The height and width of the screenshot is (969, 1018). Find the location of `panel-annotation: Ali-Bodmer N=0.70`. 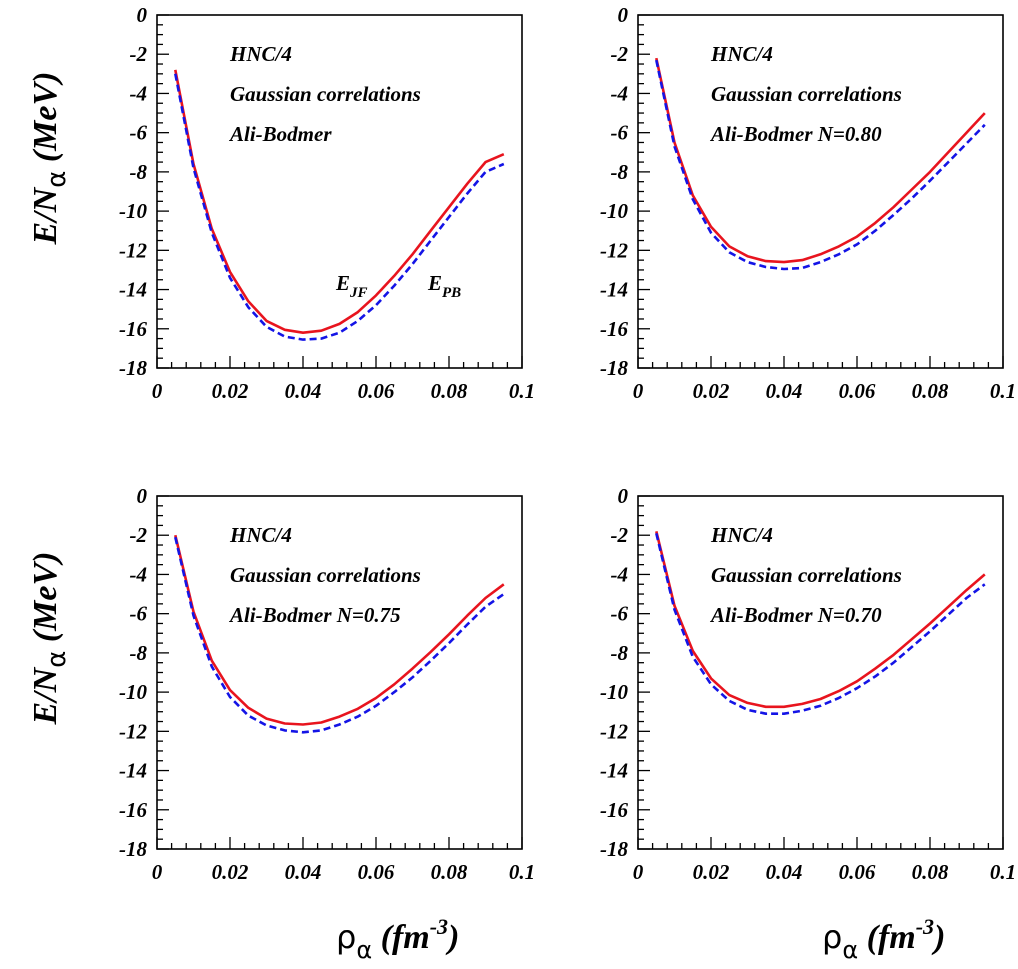

panel-annotation: Ali-Bodmer N=0.70 is located at coordinates (795, 615).